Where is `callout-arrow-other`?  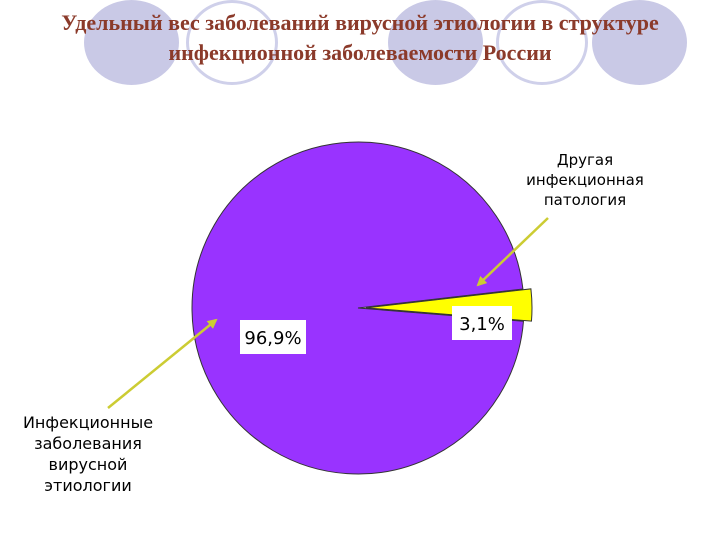 callout-arrow-other is located at coordinates (512, 252).